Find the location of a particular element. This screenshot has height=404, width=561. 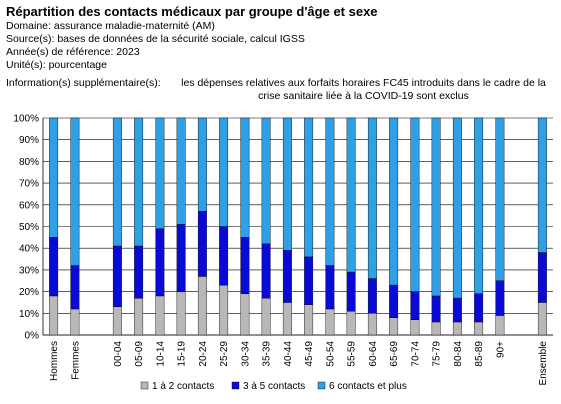

x-tick-label: 55-59 is located at coordinates (352, 354).